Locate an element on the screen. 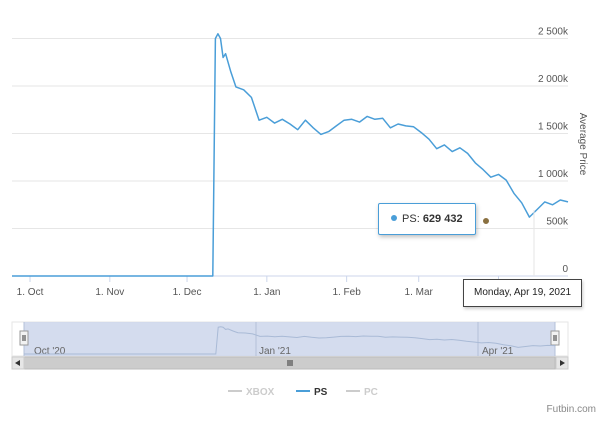 The image size is (610, 427). y-tick-label: 1 500k is located at coordinates (553, 127).